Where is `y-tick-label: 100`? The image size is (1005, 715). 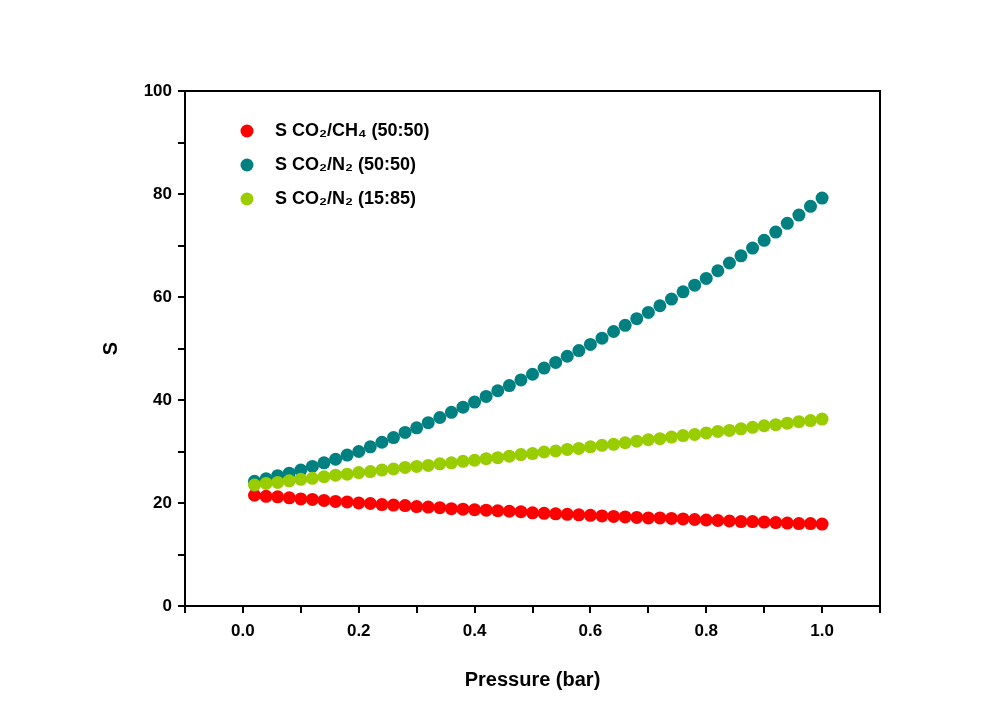
y-tick-label: 100 is located at coordinates (157, 90).